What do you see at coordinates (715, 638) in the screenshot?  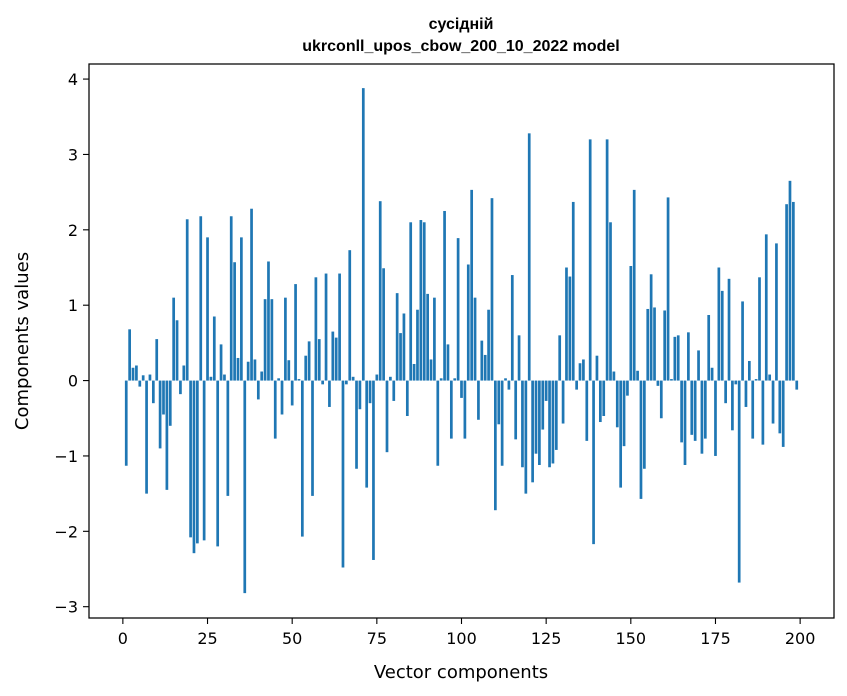 I see `x-tick-label: 175` at bounding box center [715, 638].